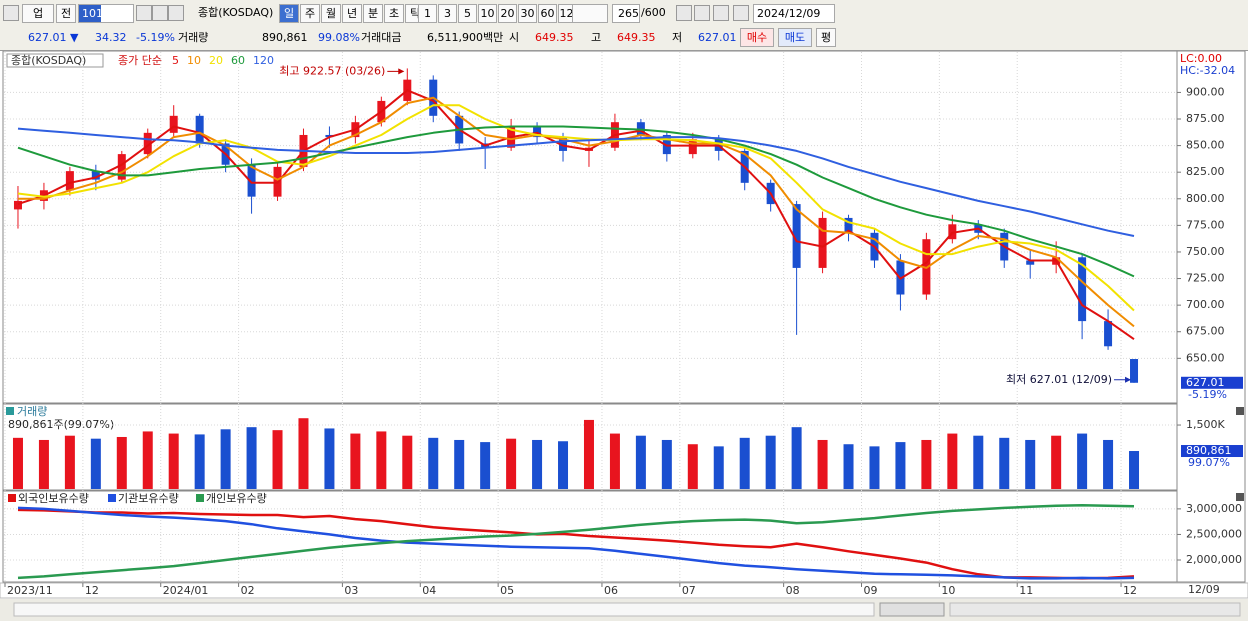 The height and width of the screenshot is (621, 1248). Describe the element at coordinates (1214, 508) in the screenshot. I see `y-tick-label: 3,000,000` at that location.